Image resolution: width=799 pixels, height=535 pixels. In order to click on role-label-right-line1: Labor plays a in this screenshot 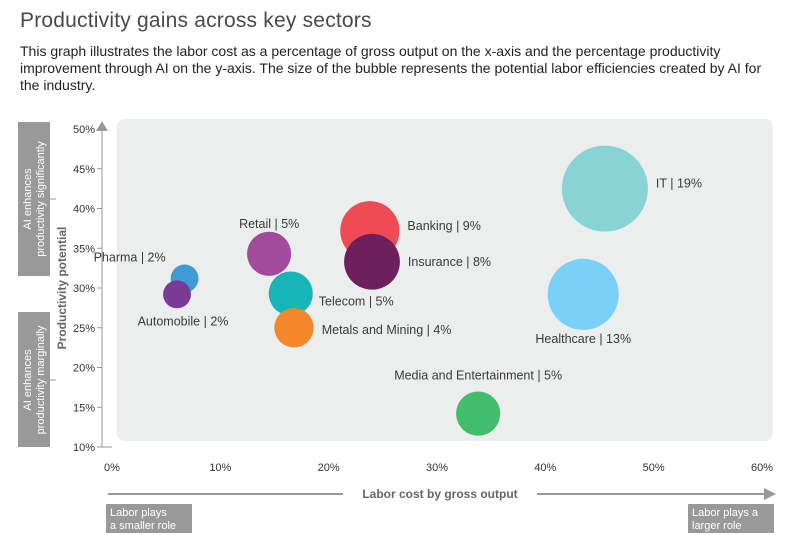, I will do `click(725, 513)`.